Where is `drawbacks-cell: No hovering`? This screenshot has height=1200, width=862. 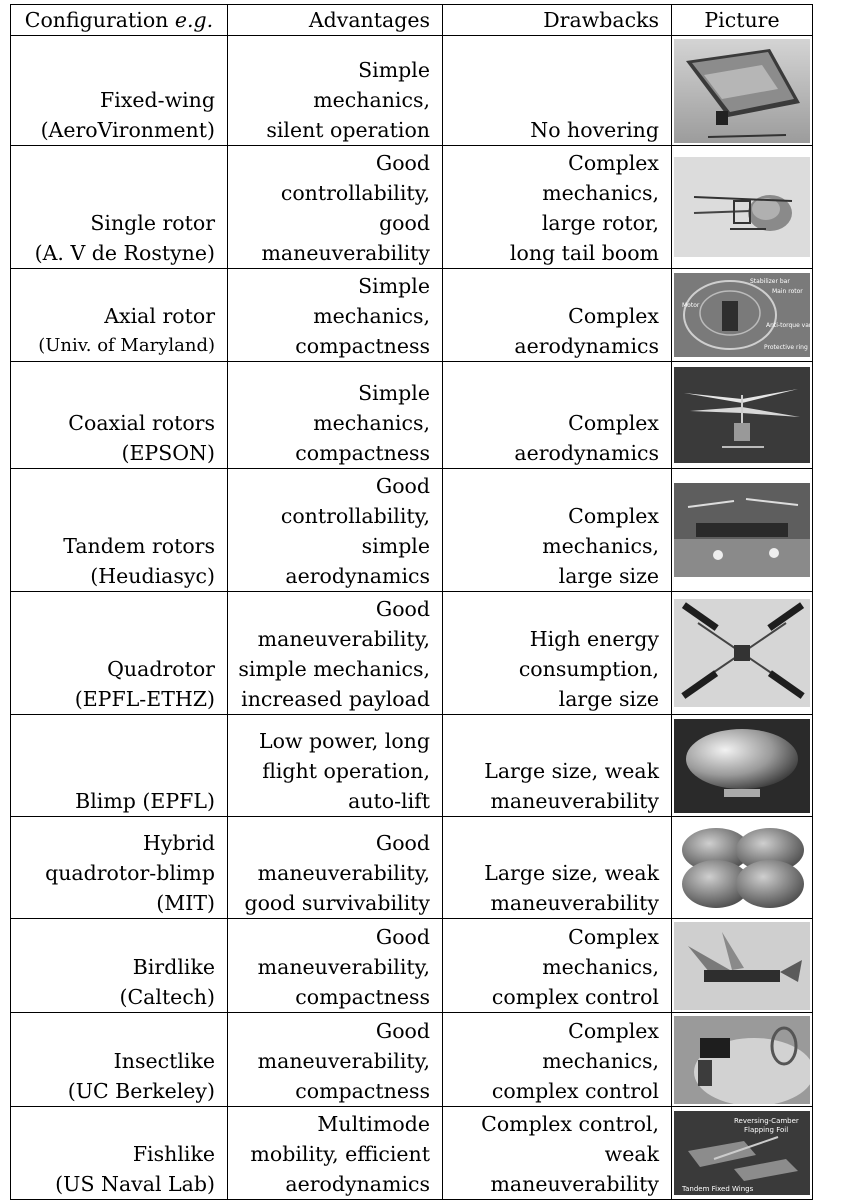
drawbacks-cell: No hovering is located at coordinates (557, 90).